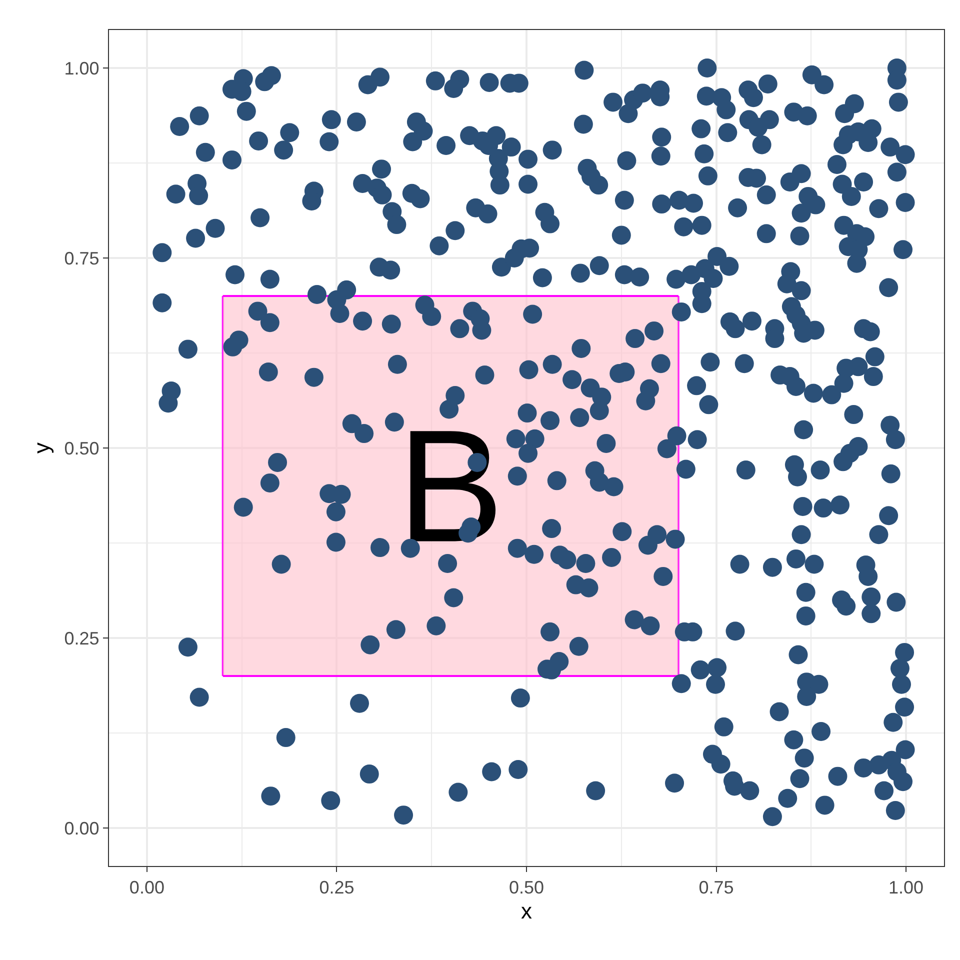 This screenshot has height=960, width=960. I want to click on x-axis-title: x, so click(526, 911).